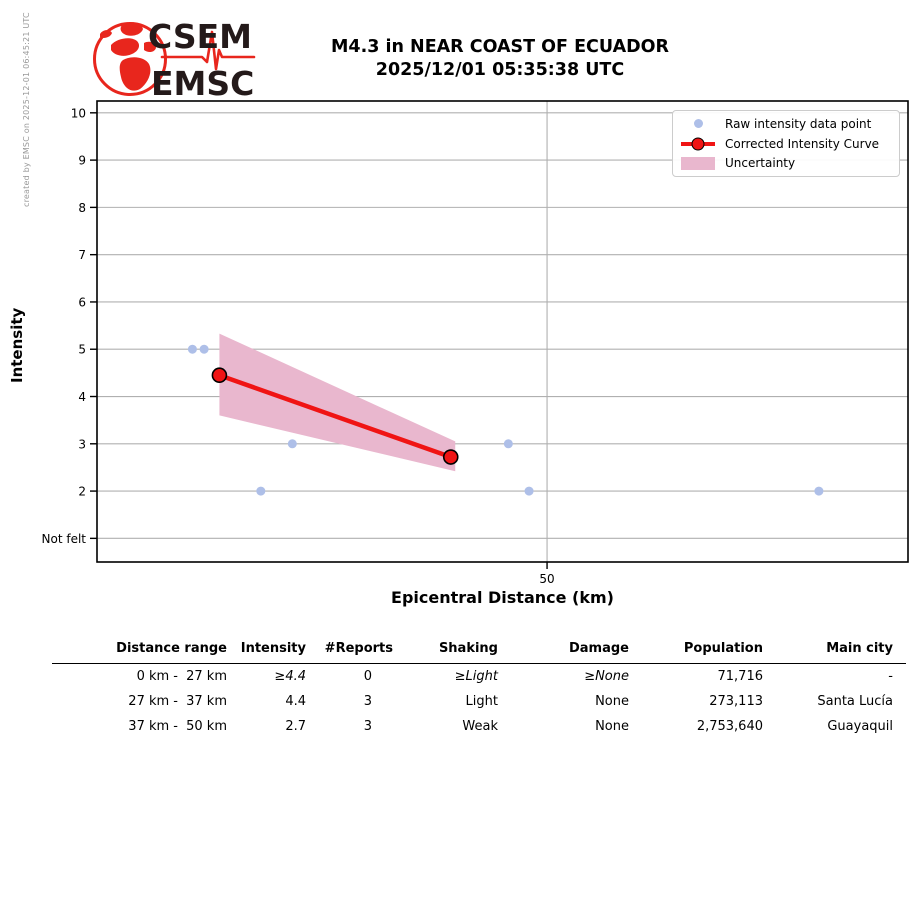  I want to click on y-axis-label: Intensity, so click(17, 345).